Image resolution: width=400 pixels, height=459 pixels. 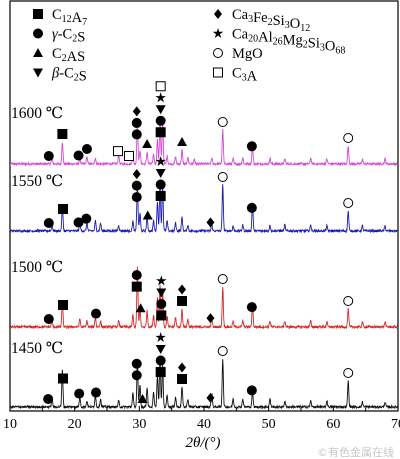 I want to click on legend-label: C2AS, so click(x=68, y=55).